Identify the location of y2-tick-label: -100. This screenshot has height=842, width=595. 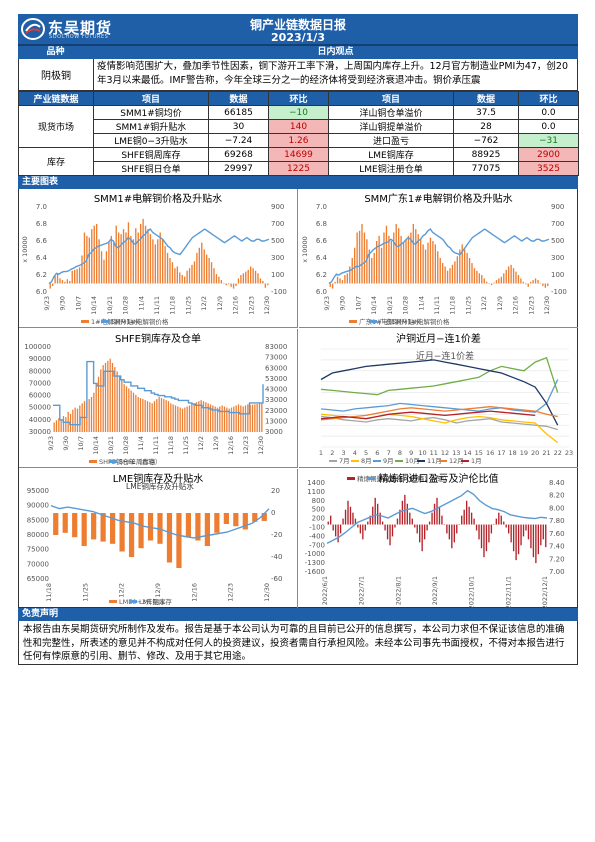
(279, 292).